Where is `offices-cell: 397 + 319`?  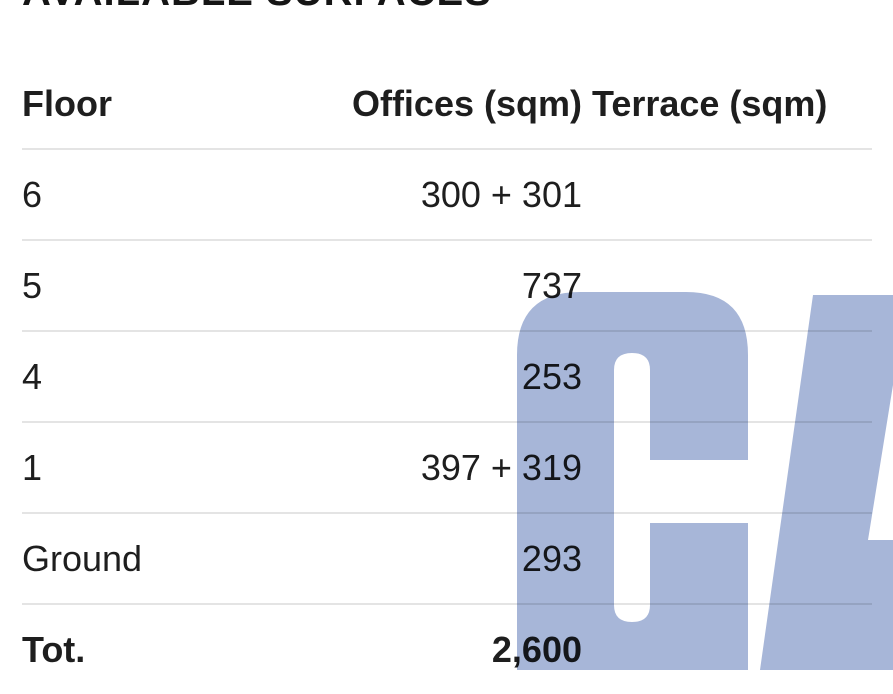
offices-cell: 397 + 319 is located at coordinates (434, 468).